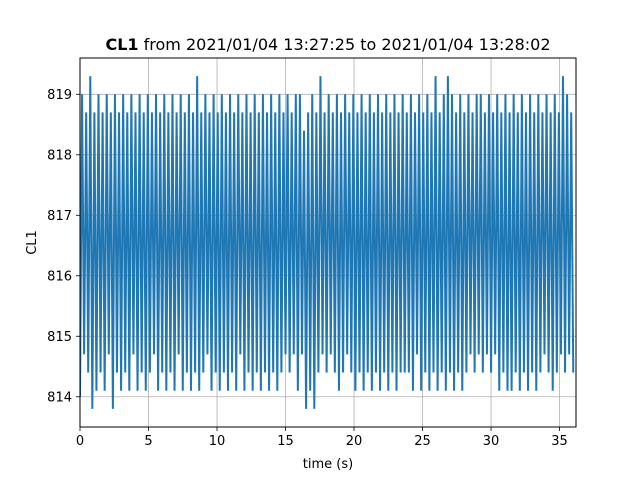 The image size is (640, 480). What do you see at coordinates (59, 216) in the screenshot?
I see `y-tick-label: 817` at bounding box center [59, 216].